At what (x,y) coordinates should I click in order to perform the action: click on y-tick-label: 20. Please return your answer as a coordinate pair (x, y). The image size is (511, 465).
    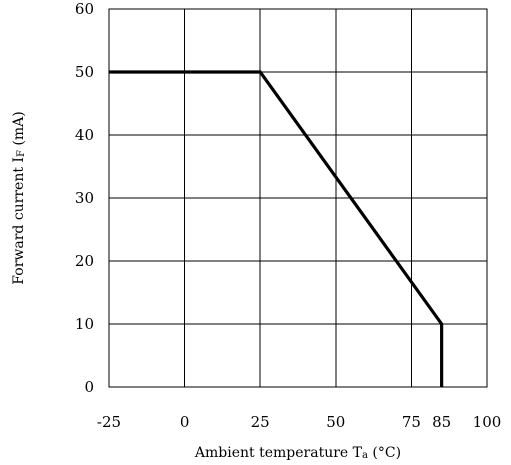
    Looking at the image, I should click on (84, 261).